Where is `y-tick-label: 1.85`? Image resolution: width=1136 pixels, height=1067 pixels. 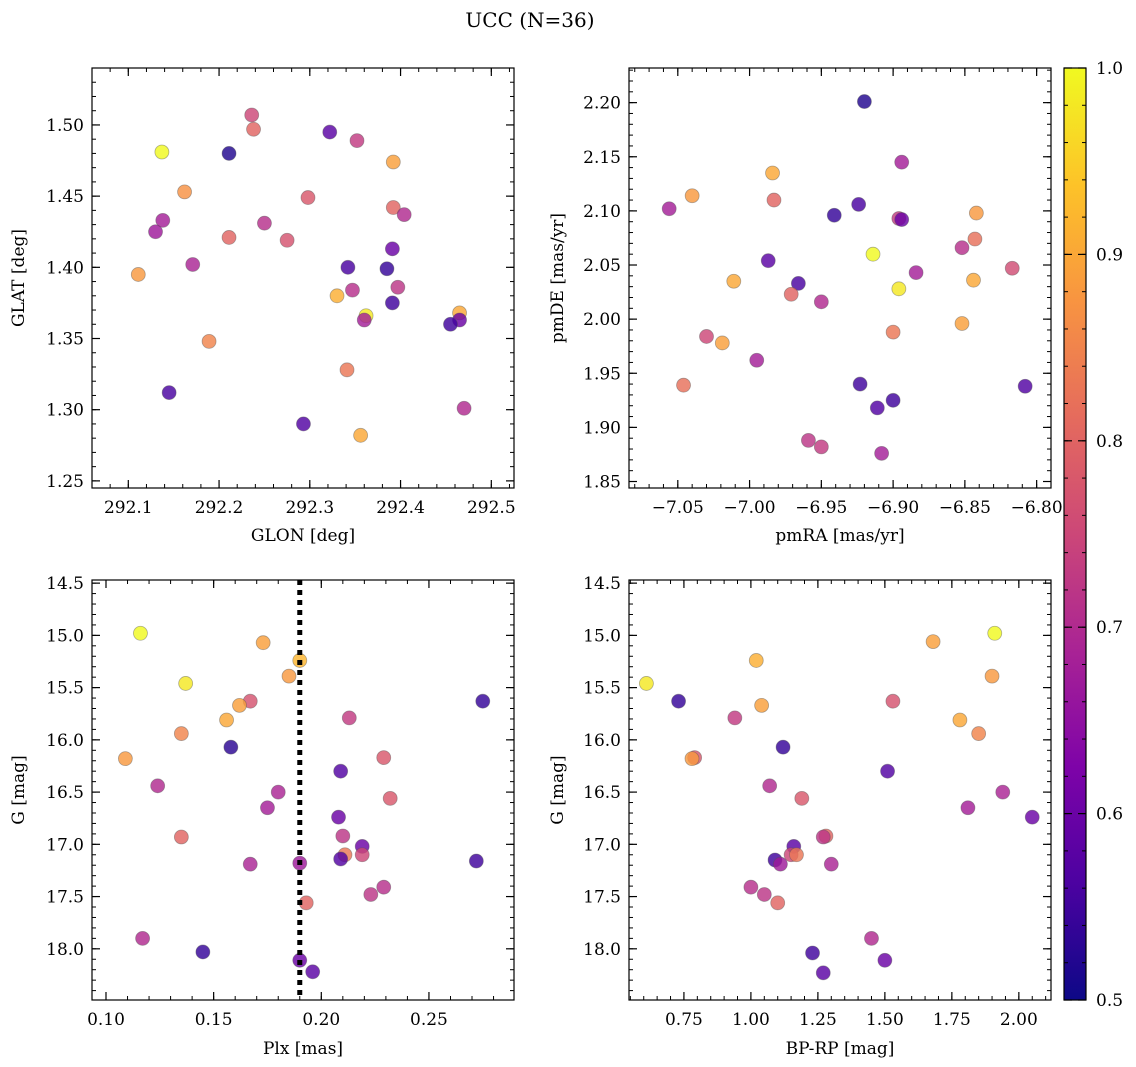 y-tick-label: 1.85 is located at coordinates (602, 483).